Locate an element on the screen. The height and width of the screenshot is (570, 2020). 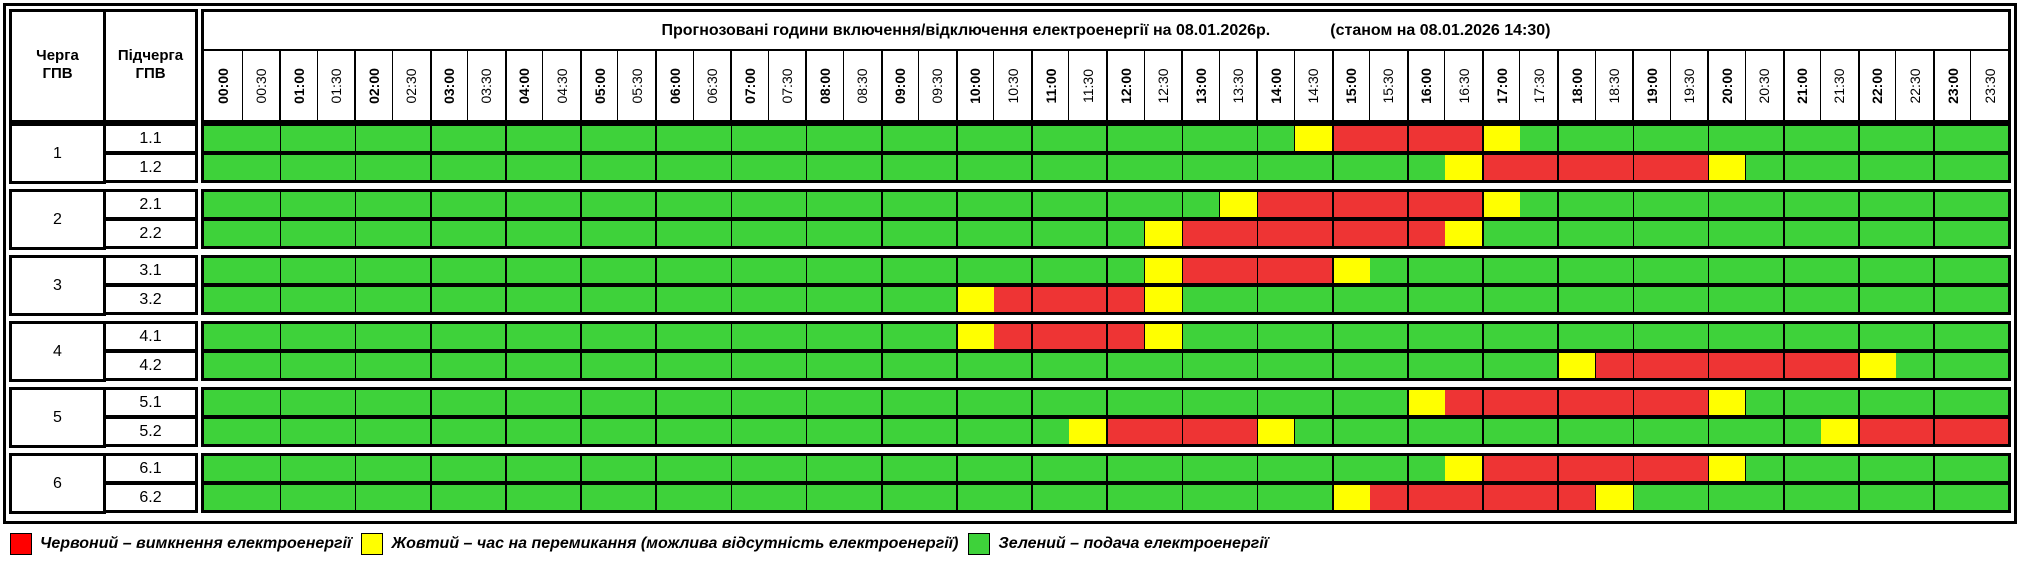
time-slot-header: 01:30 is located at coordinates (335, 85).